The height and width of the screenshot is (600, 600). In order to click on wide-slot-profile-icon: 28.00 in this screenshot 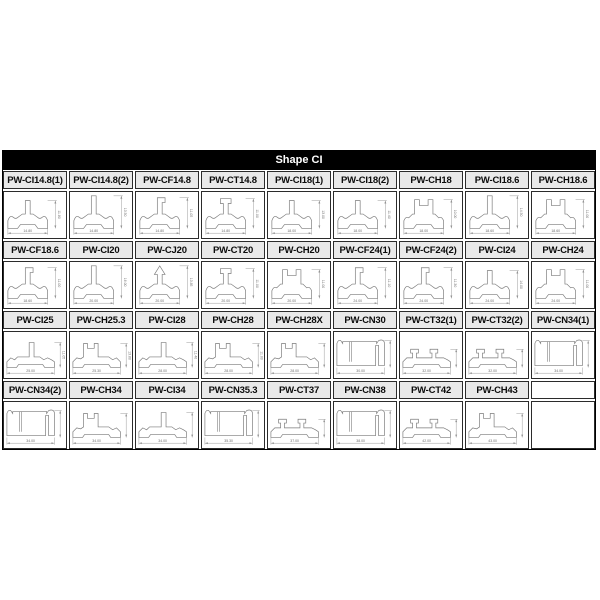, I will do `click(298, 359)`.